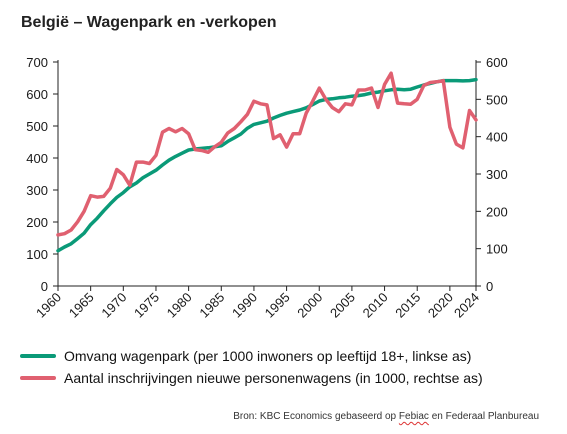 The width and height of the screenshot is (567, 434). Describe the element at coordinates (413, 416) in the screenshot. I see `source-highlight: Febiac` at that location.